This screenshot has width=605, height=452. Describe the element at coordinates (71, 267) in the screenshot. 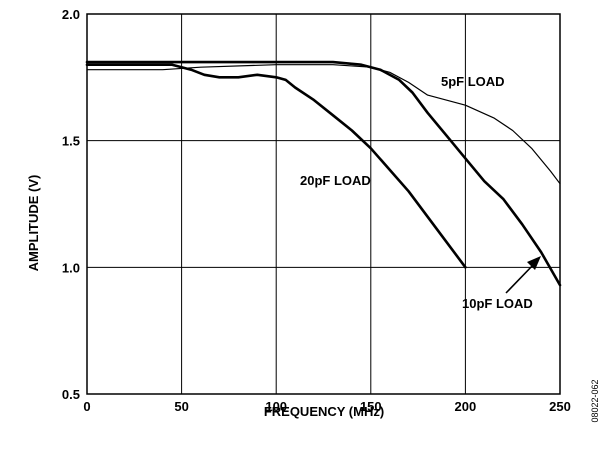

I see `y-tick-label: 1.0` at that location.